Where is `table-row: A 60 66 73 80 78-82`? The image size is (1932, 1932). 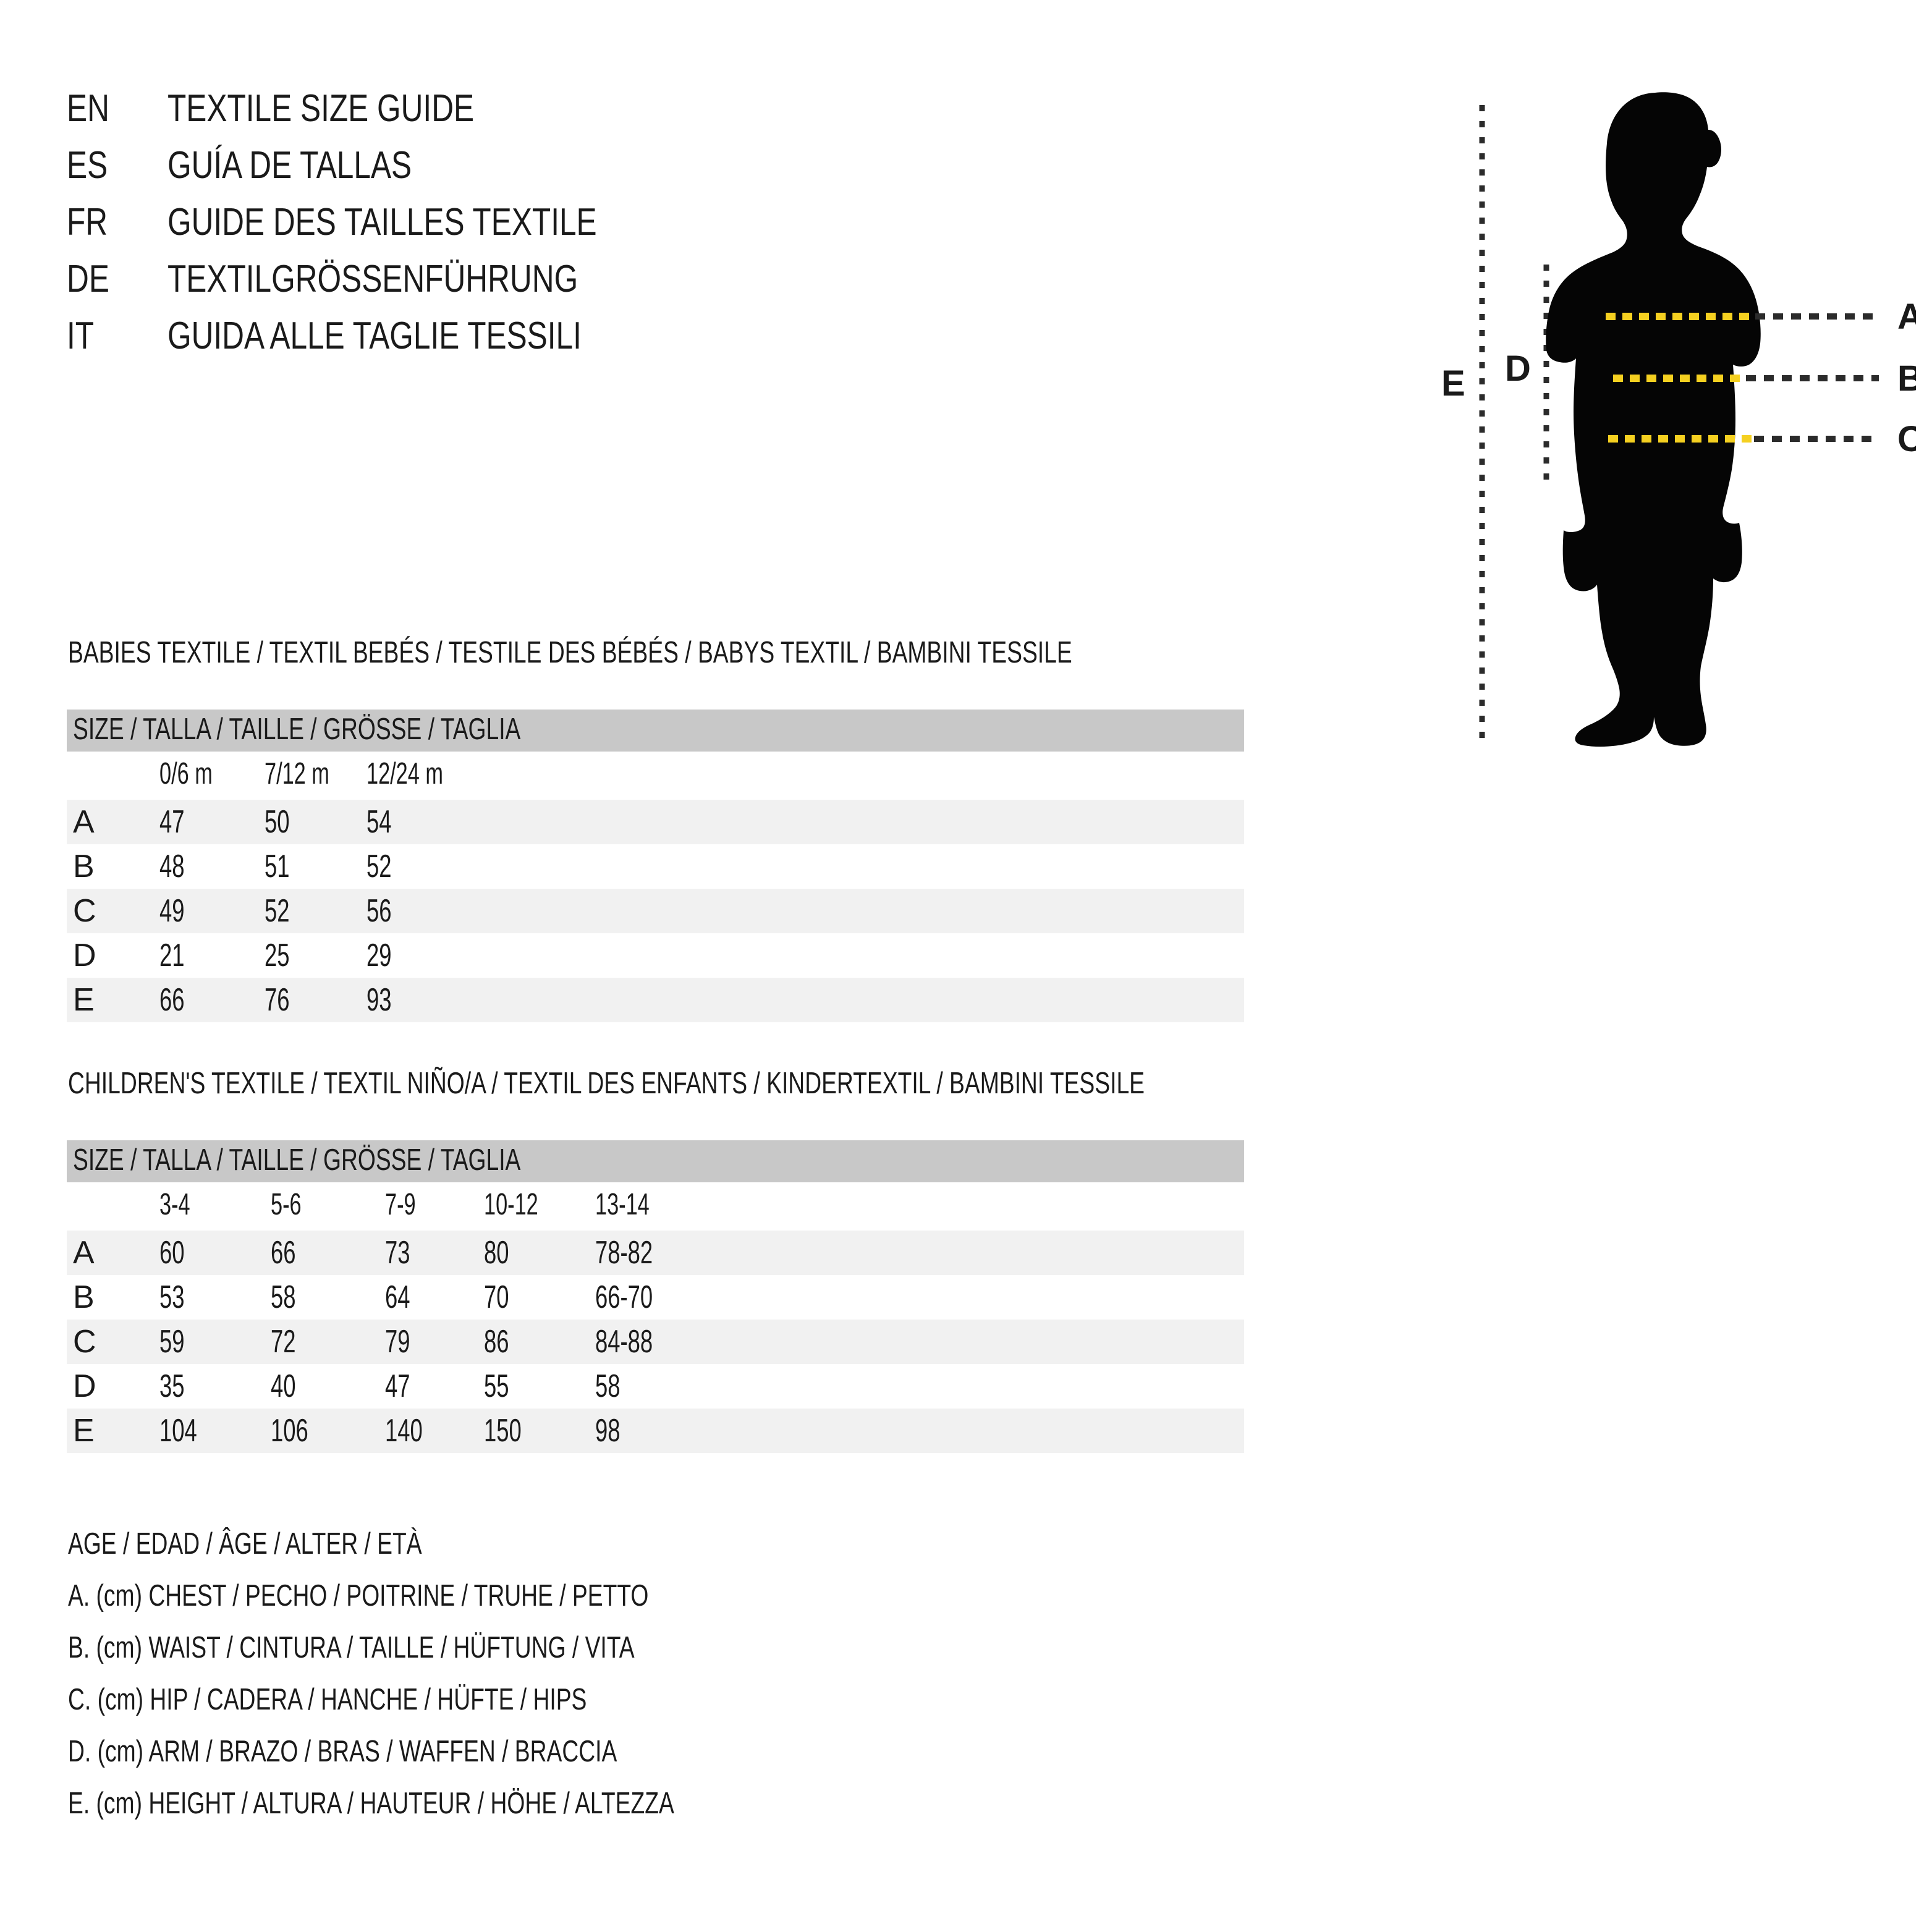
table-row: A 60 66 73 80 78-82 is located at coordinates (655, 1253).